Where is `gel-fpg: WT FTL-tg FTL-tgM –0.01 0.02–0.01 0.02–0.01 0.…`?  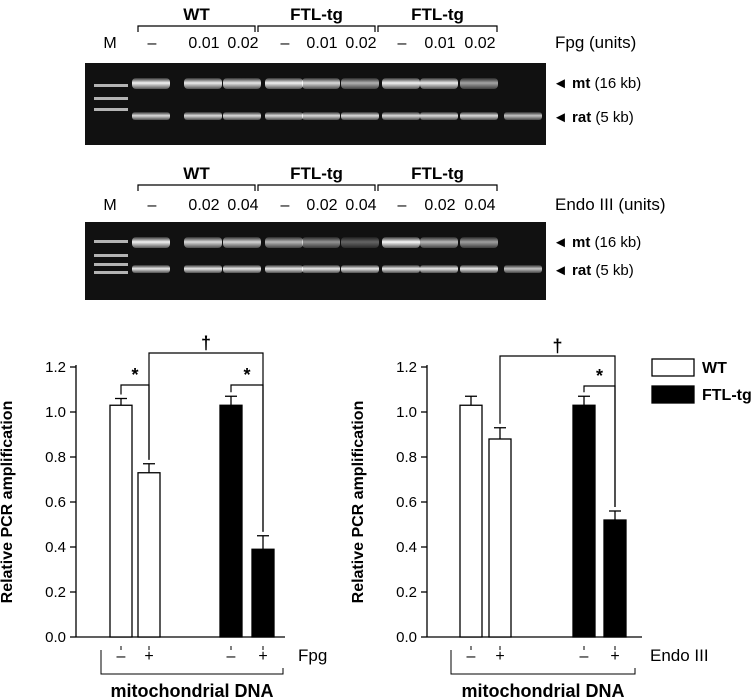 gel-fpg: WT FTL-tg FTL-tgM –0.01 0.02–0.01 0.02–0.01 0.… is located at coordinates (363, 75).